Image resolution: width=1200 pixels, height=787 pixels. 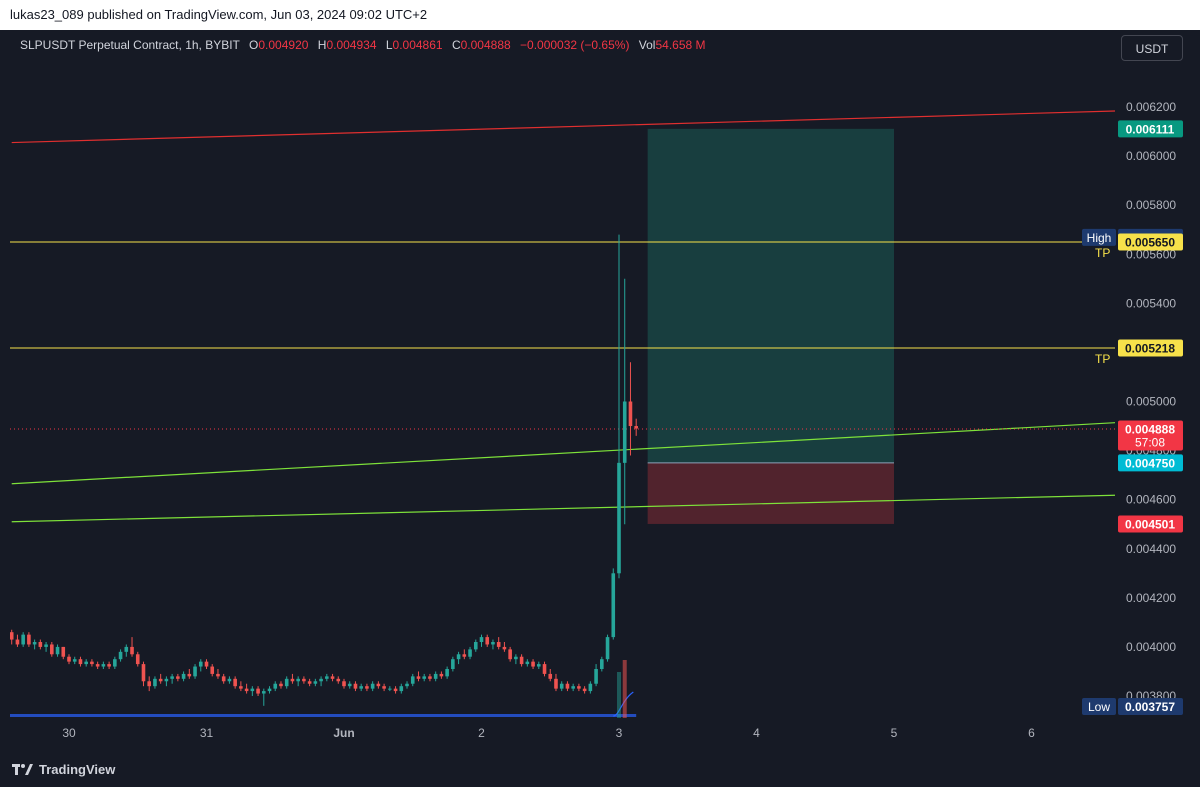 I want to click on x-tick-label: 30, so click(x=69, y=733).